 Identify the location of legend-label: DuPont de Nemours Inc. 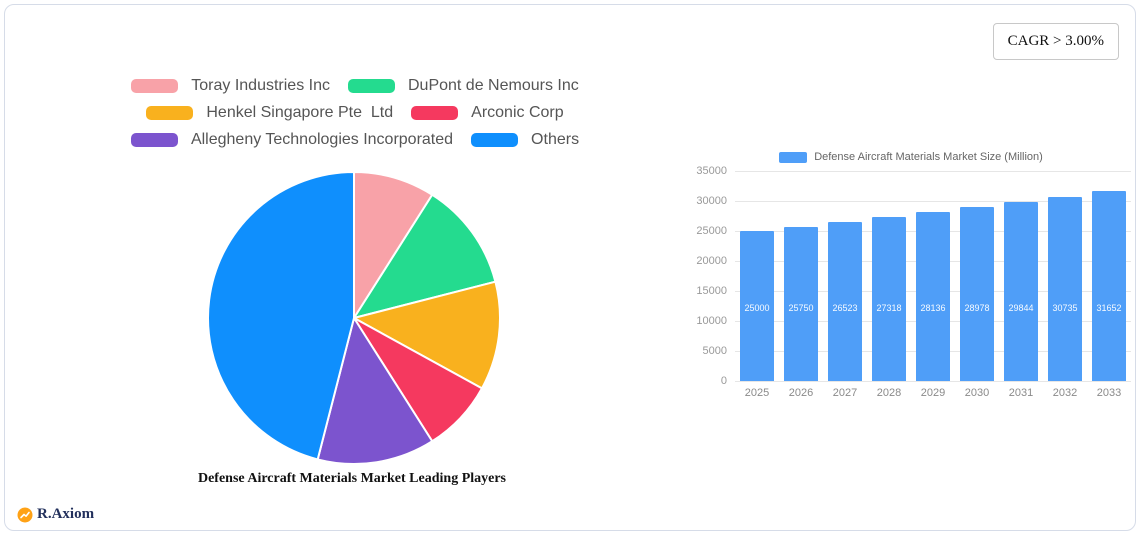
(493, 85).